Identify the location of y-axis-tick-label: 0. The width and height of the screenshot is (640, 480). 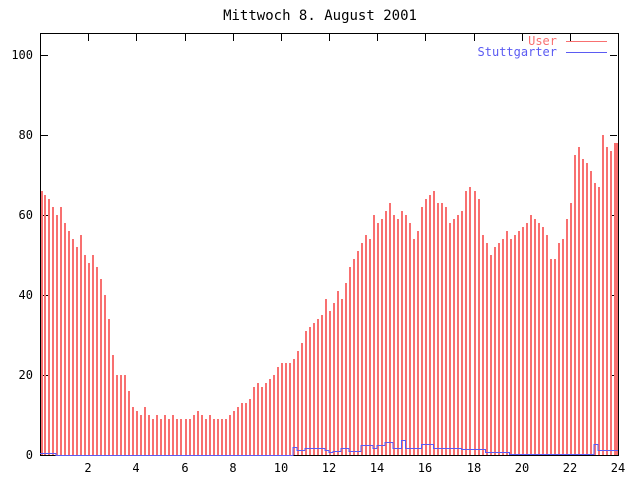
(29, 455).